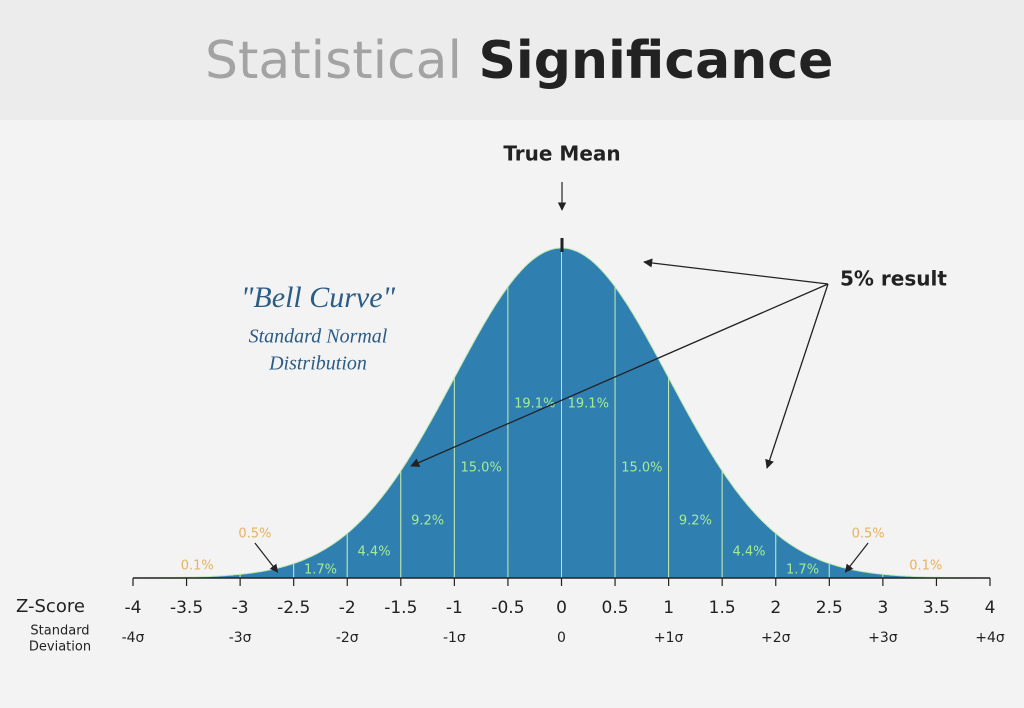 This screenshot has width=1024, height=708. What do you see at coordinates (669, 638) in the screenshot?
I see `sigma-tick-label: +1σ` at bounding box center [669, 638].